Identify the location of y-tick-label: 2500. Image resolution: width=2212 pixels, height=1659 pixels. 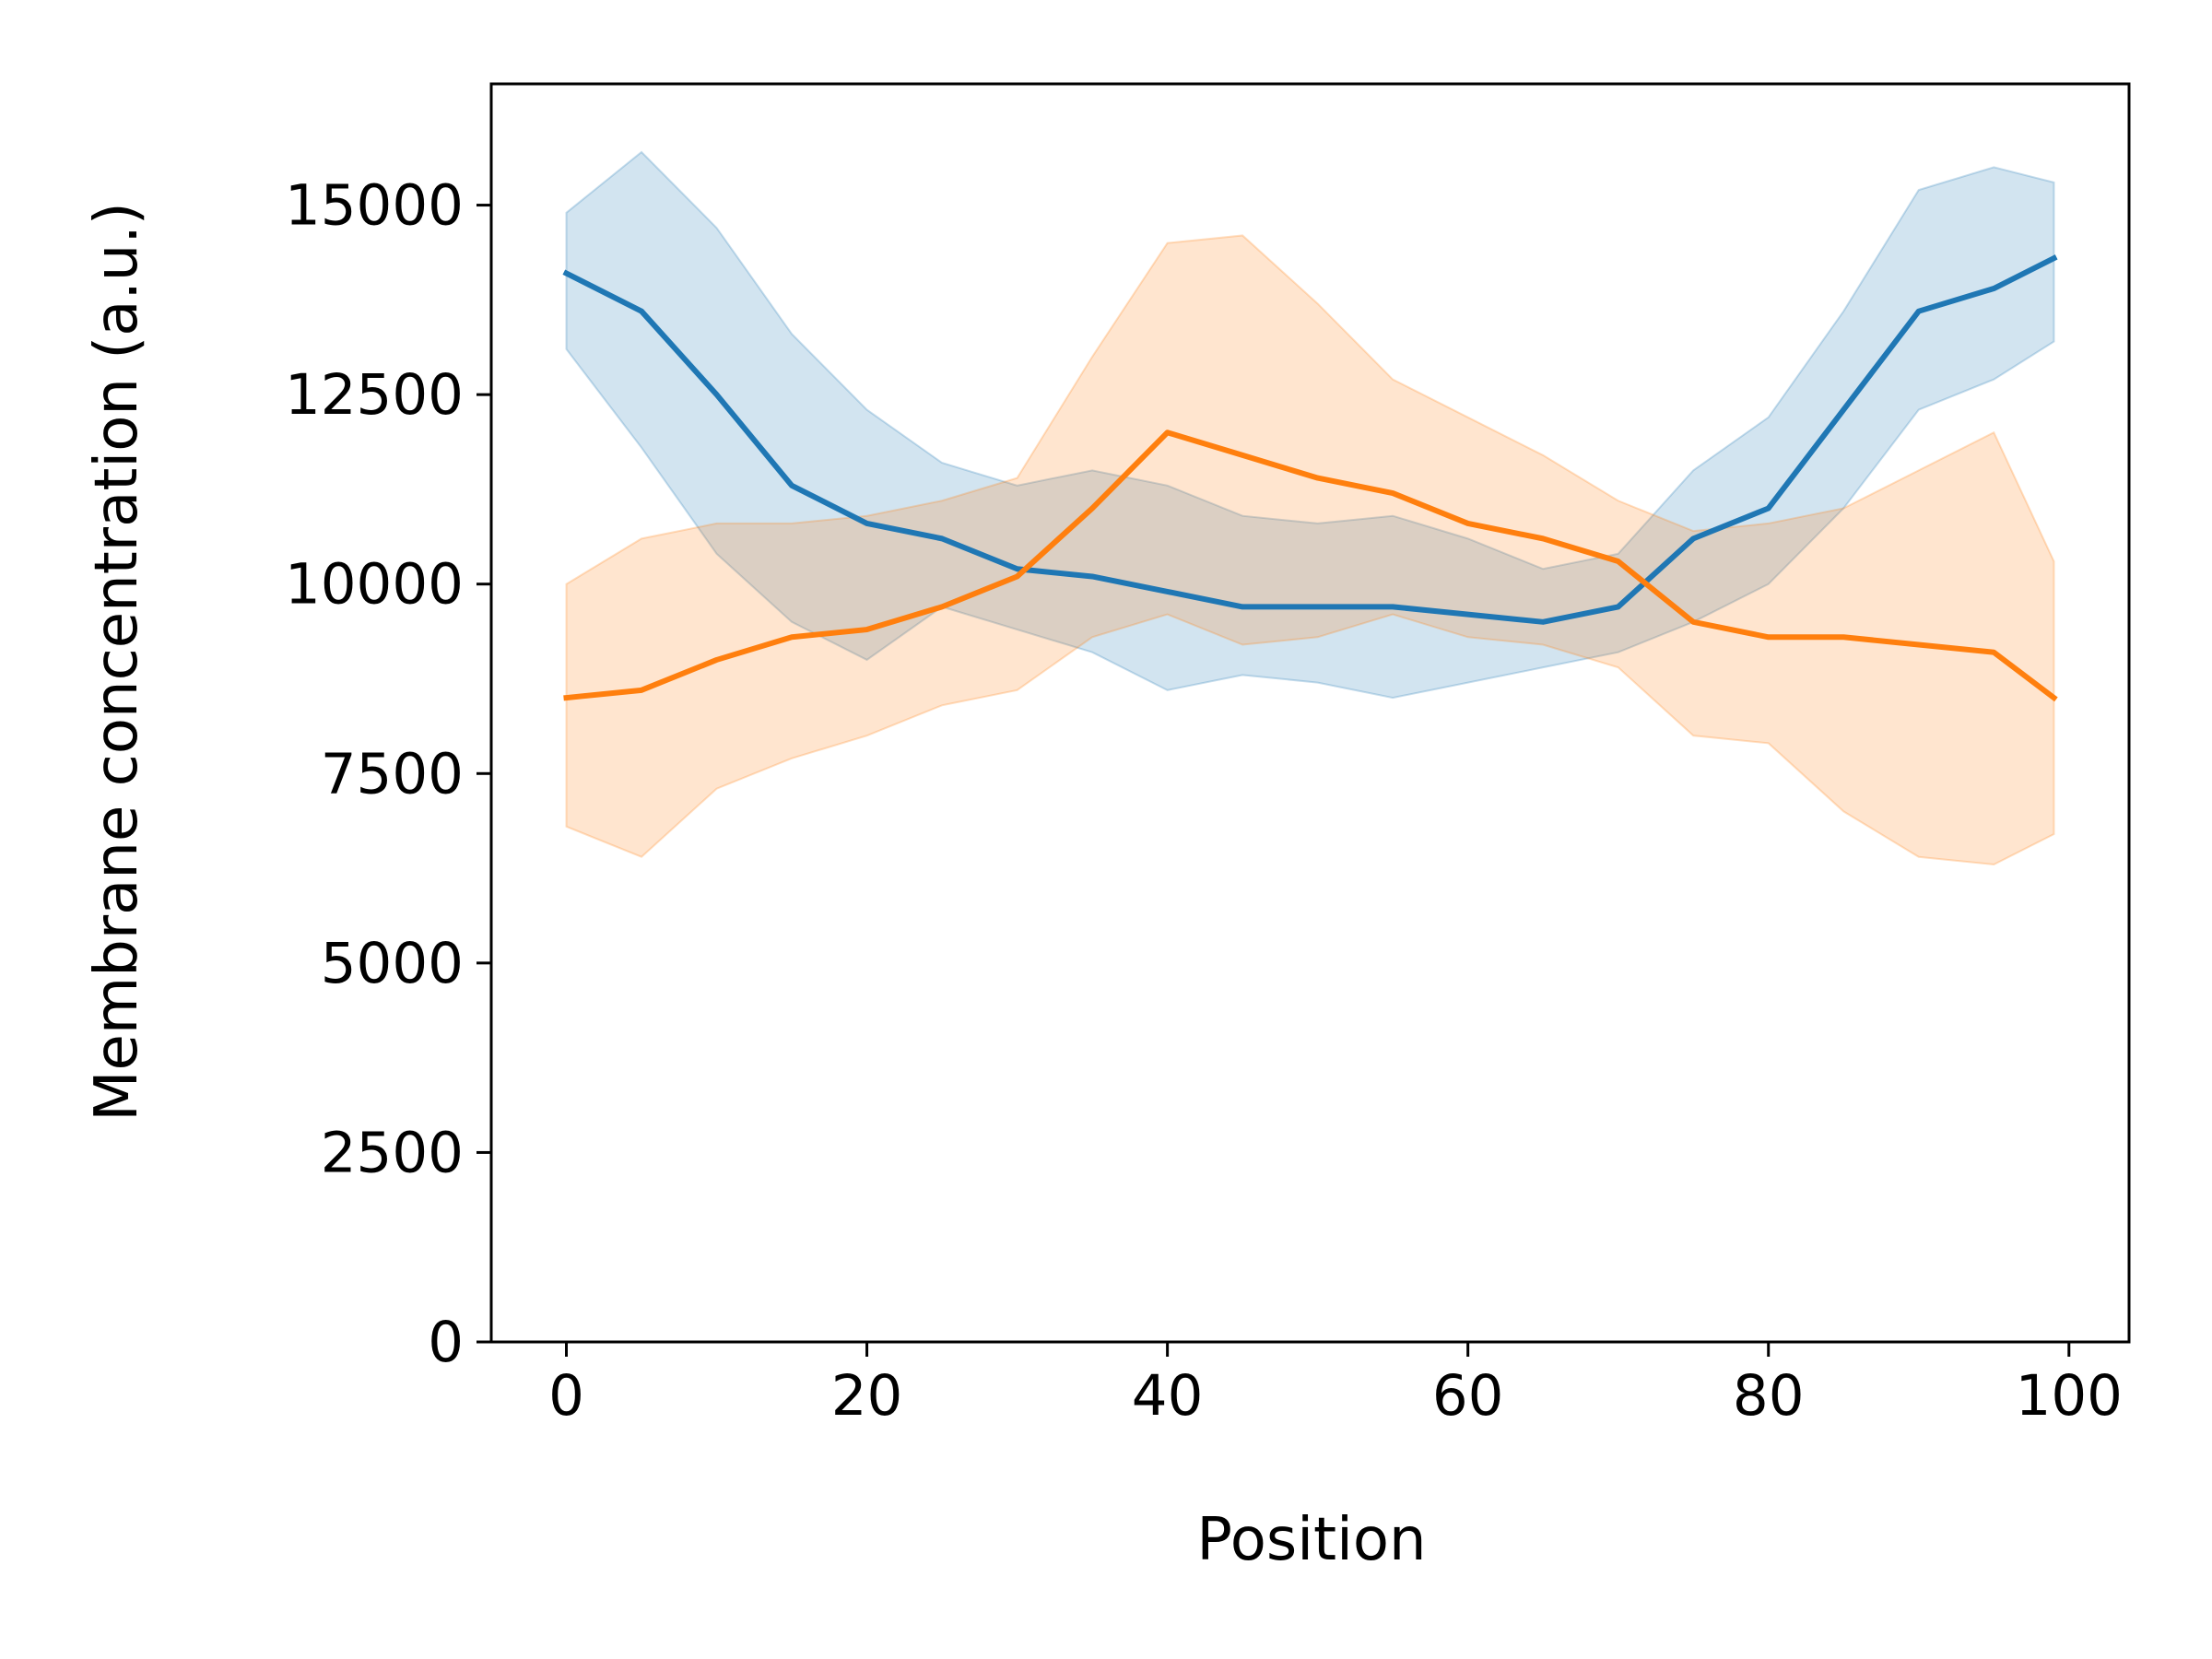
(392, 1152).